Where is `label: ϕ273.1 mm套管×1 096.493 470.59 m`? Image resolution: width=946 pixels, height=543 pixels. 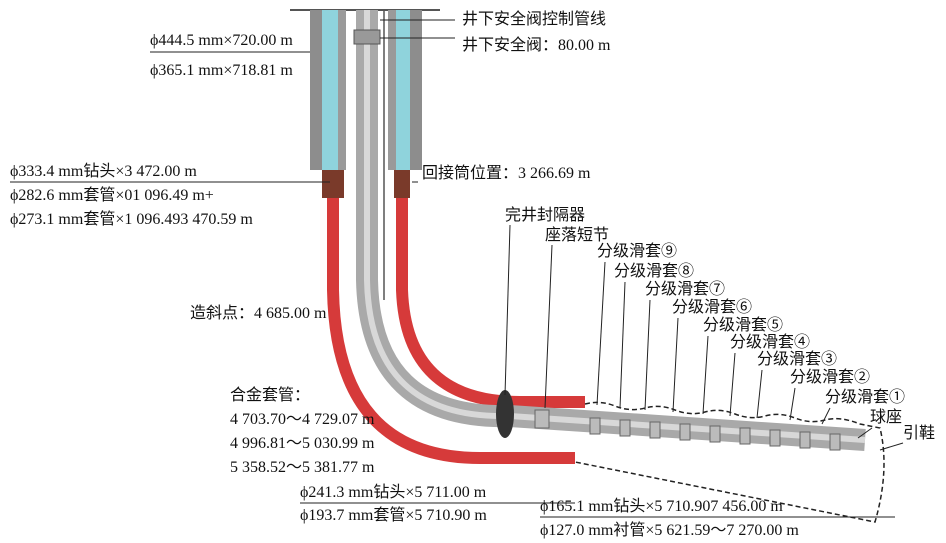
label: ϕ273.1 mm套管×1 096.493 470.59 m is located at coordinates (131, 219).